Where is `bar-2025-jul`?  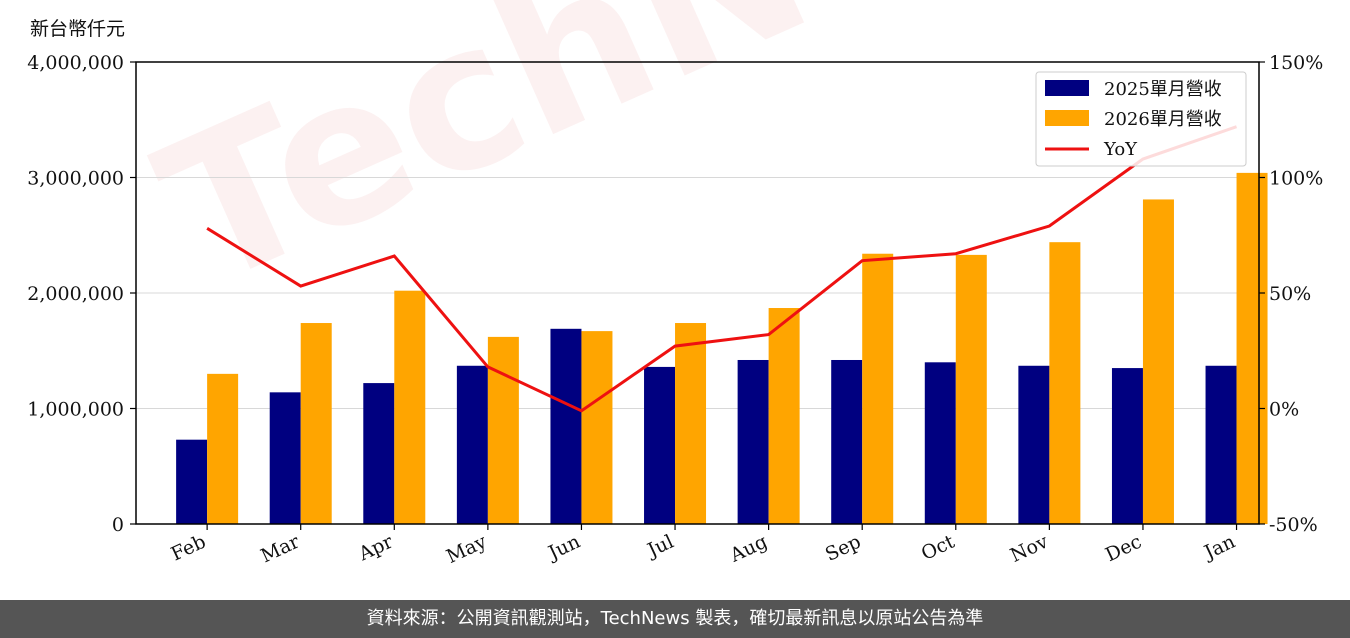 bar-2025-jul is located at coordinates (660, 445).